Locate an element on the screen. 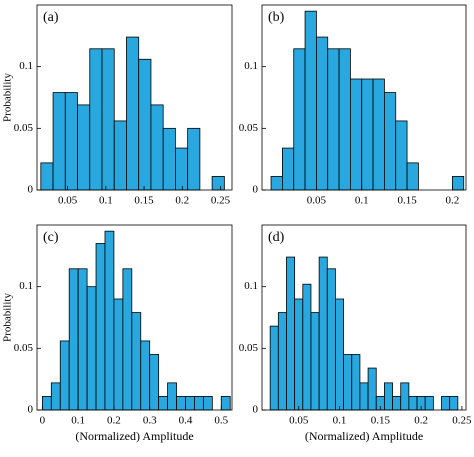 The image size is (474, 457). x-axis-label: (Normalized) Amplitude is located at coordinates (364, 436).